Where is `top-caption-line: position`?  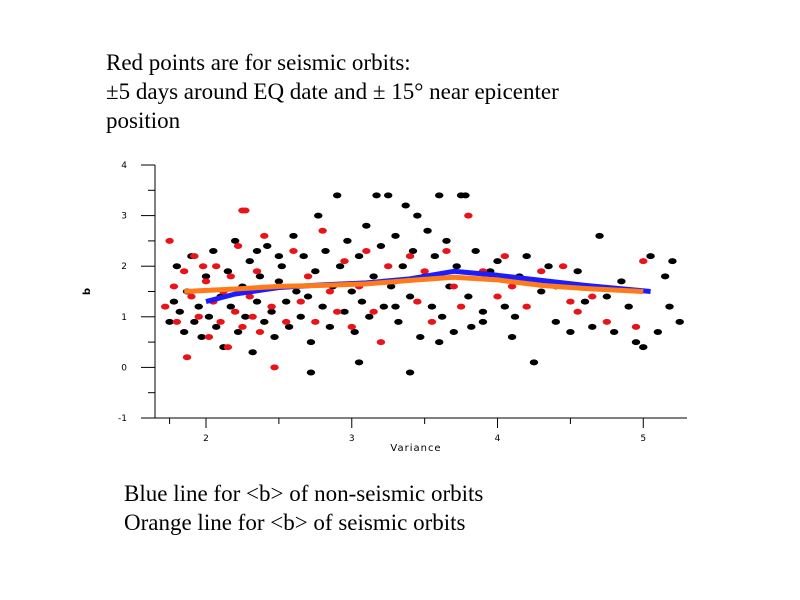 top-caption-line: position is located at coordinates (143, 120).